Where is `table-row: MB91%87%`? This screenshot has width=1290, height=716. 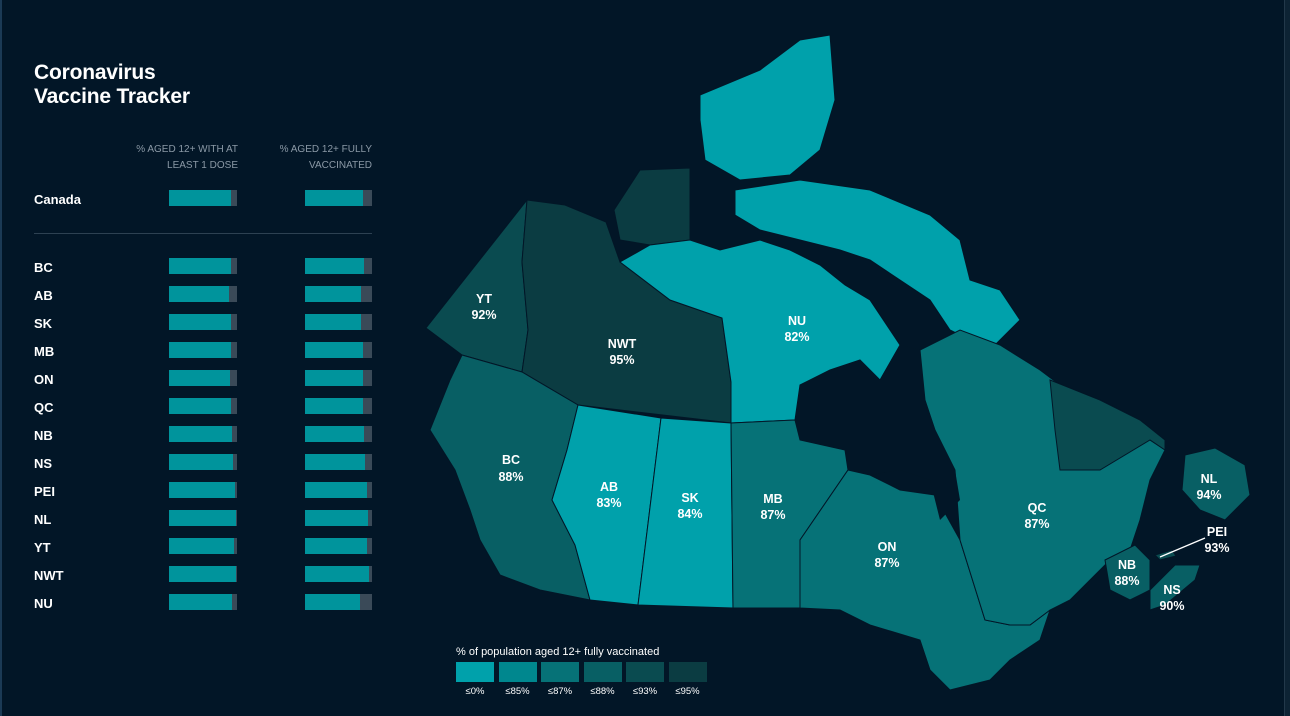
table-row: MB91%87% is located at coordinates (204, 352).